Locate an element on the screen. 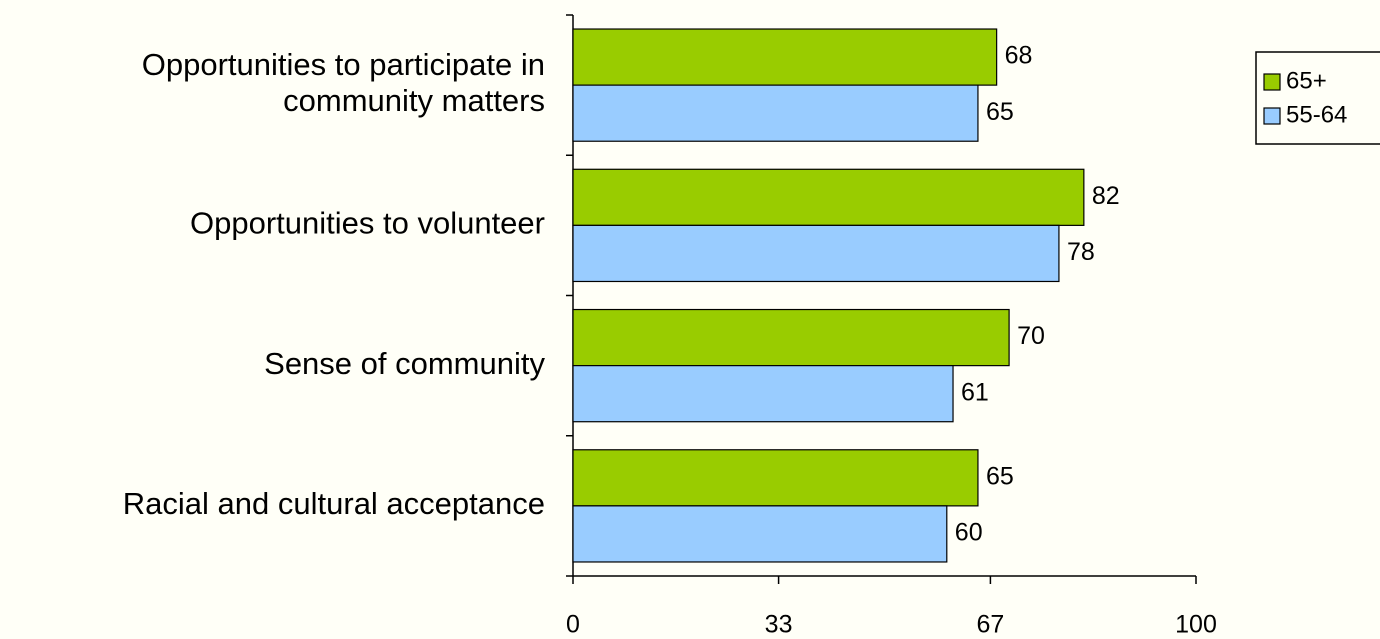  legend-label: 65+ is located at coordinates (1306, 80).